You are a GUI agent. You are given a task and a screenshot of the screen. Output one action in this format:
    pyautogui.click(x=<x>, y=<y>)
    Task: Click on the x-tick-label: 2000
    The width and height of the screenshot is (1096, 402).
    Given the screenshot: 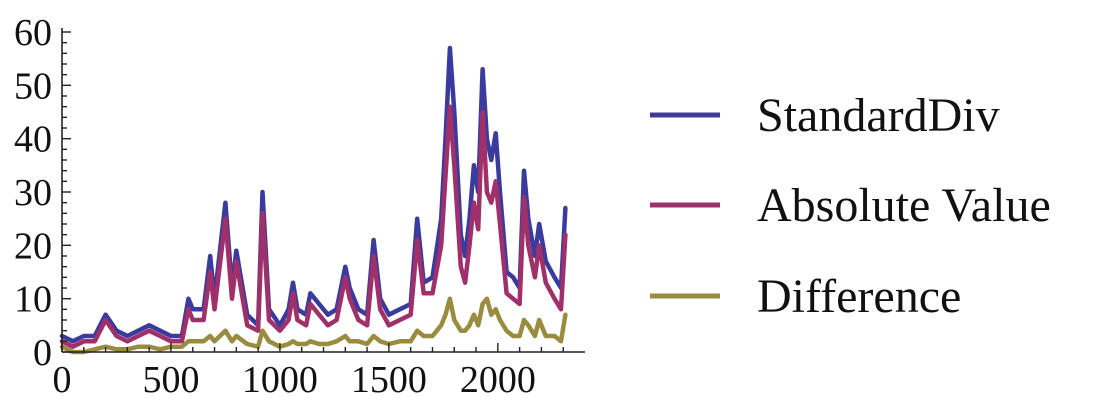 What is the action you would take?
    pyautogui.click(x=498, y=380)
    